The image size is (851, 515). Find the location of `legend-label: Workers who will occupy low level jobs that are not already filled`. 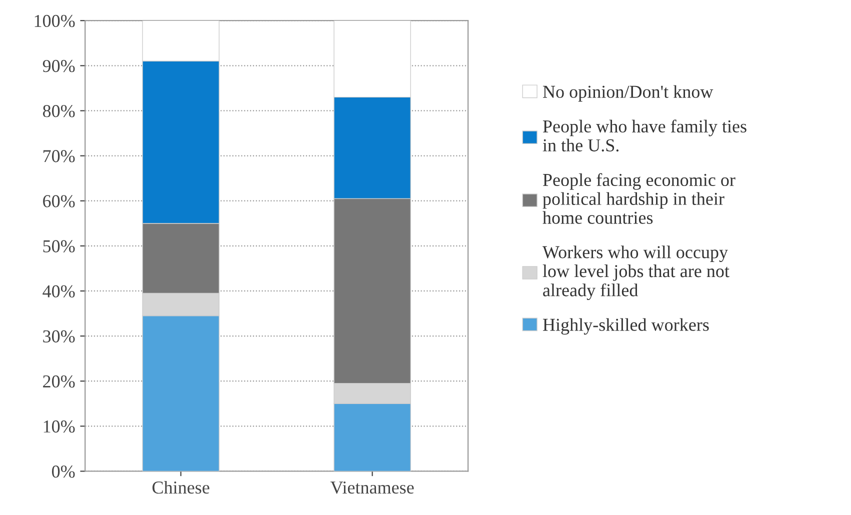

legend-label: Workers who will occupy low level jobs that are not already filled is located at coordinates (636, 273).